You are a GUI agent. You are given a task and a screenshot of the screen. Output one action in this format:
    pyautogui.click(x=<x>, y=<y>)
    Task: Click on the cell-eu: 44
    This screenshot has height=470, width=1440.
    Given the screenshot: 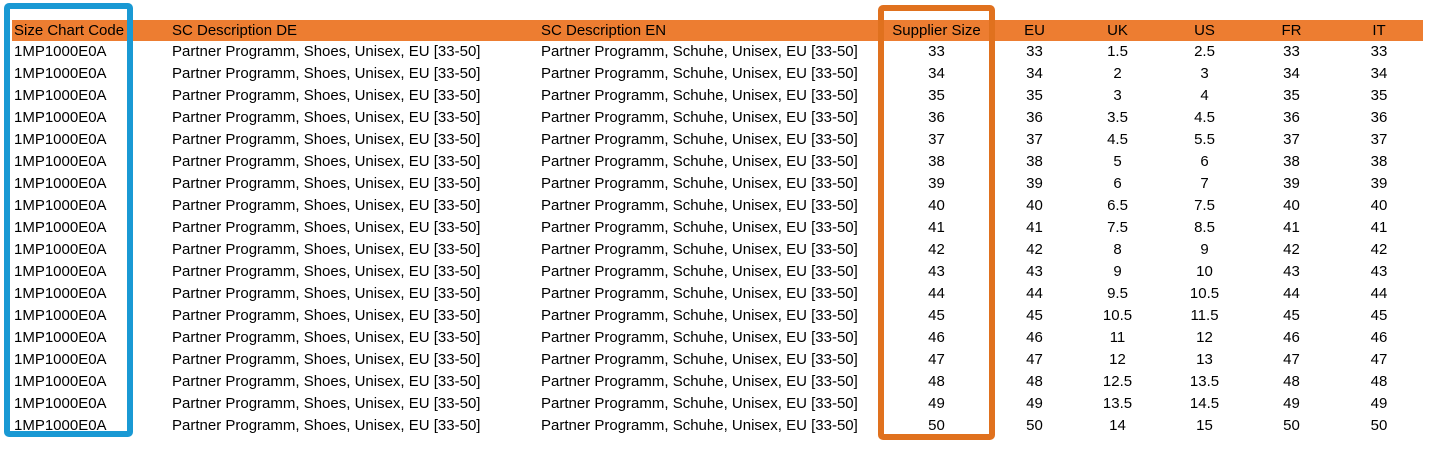 What is the action you would take?
    pyautogui.click(x=1034, y=293)
    